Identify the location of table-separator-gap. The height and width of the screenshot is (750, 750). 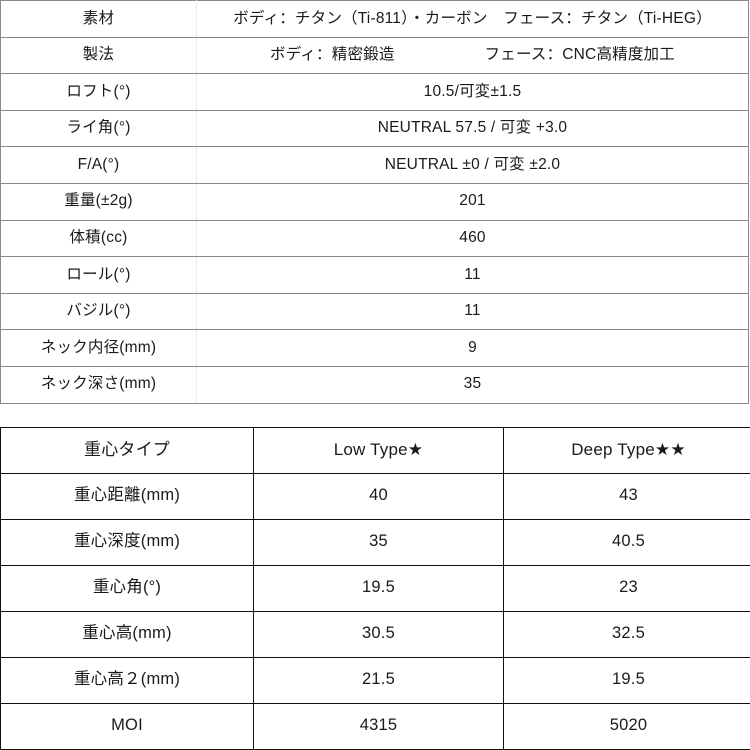
(375, 415).